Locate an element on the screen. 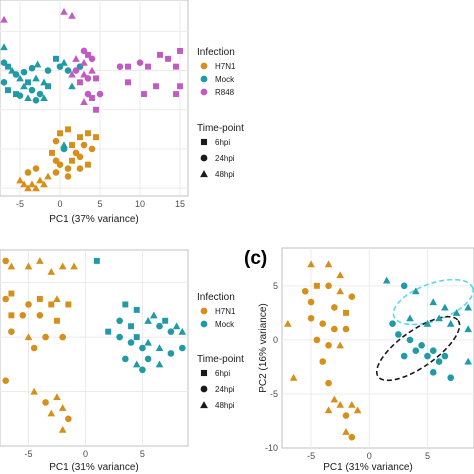 The width and height of the screenshot is (474, 474). panel-c-x-ticks: -5 0 5 is located at coordinates (368, 456).